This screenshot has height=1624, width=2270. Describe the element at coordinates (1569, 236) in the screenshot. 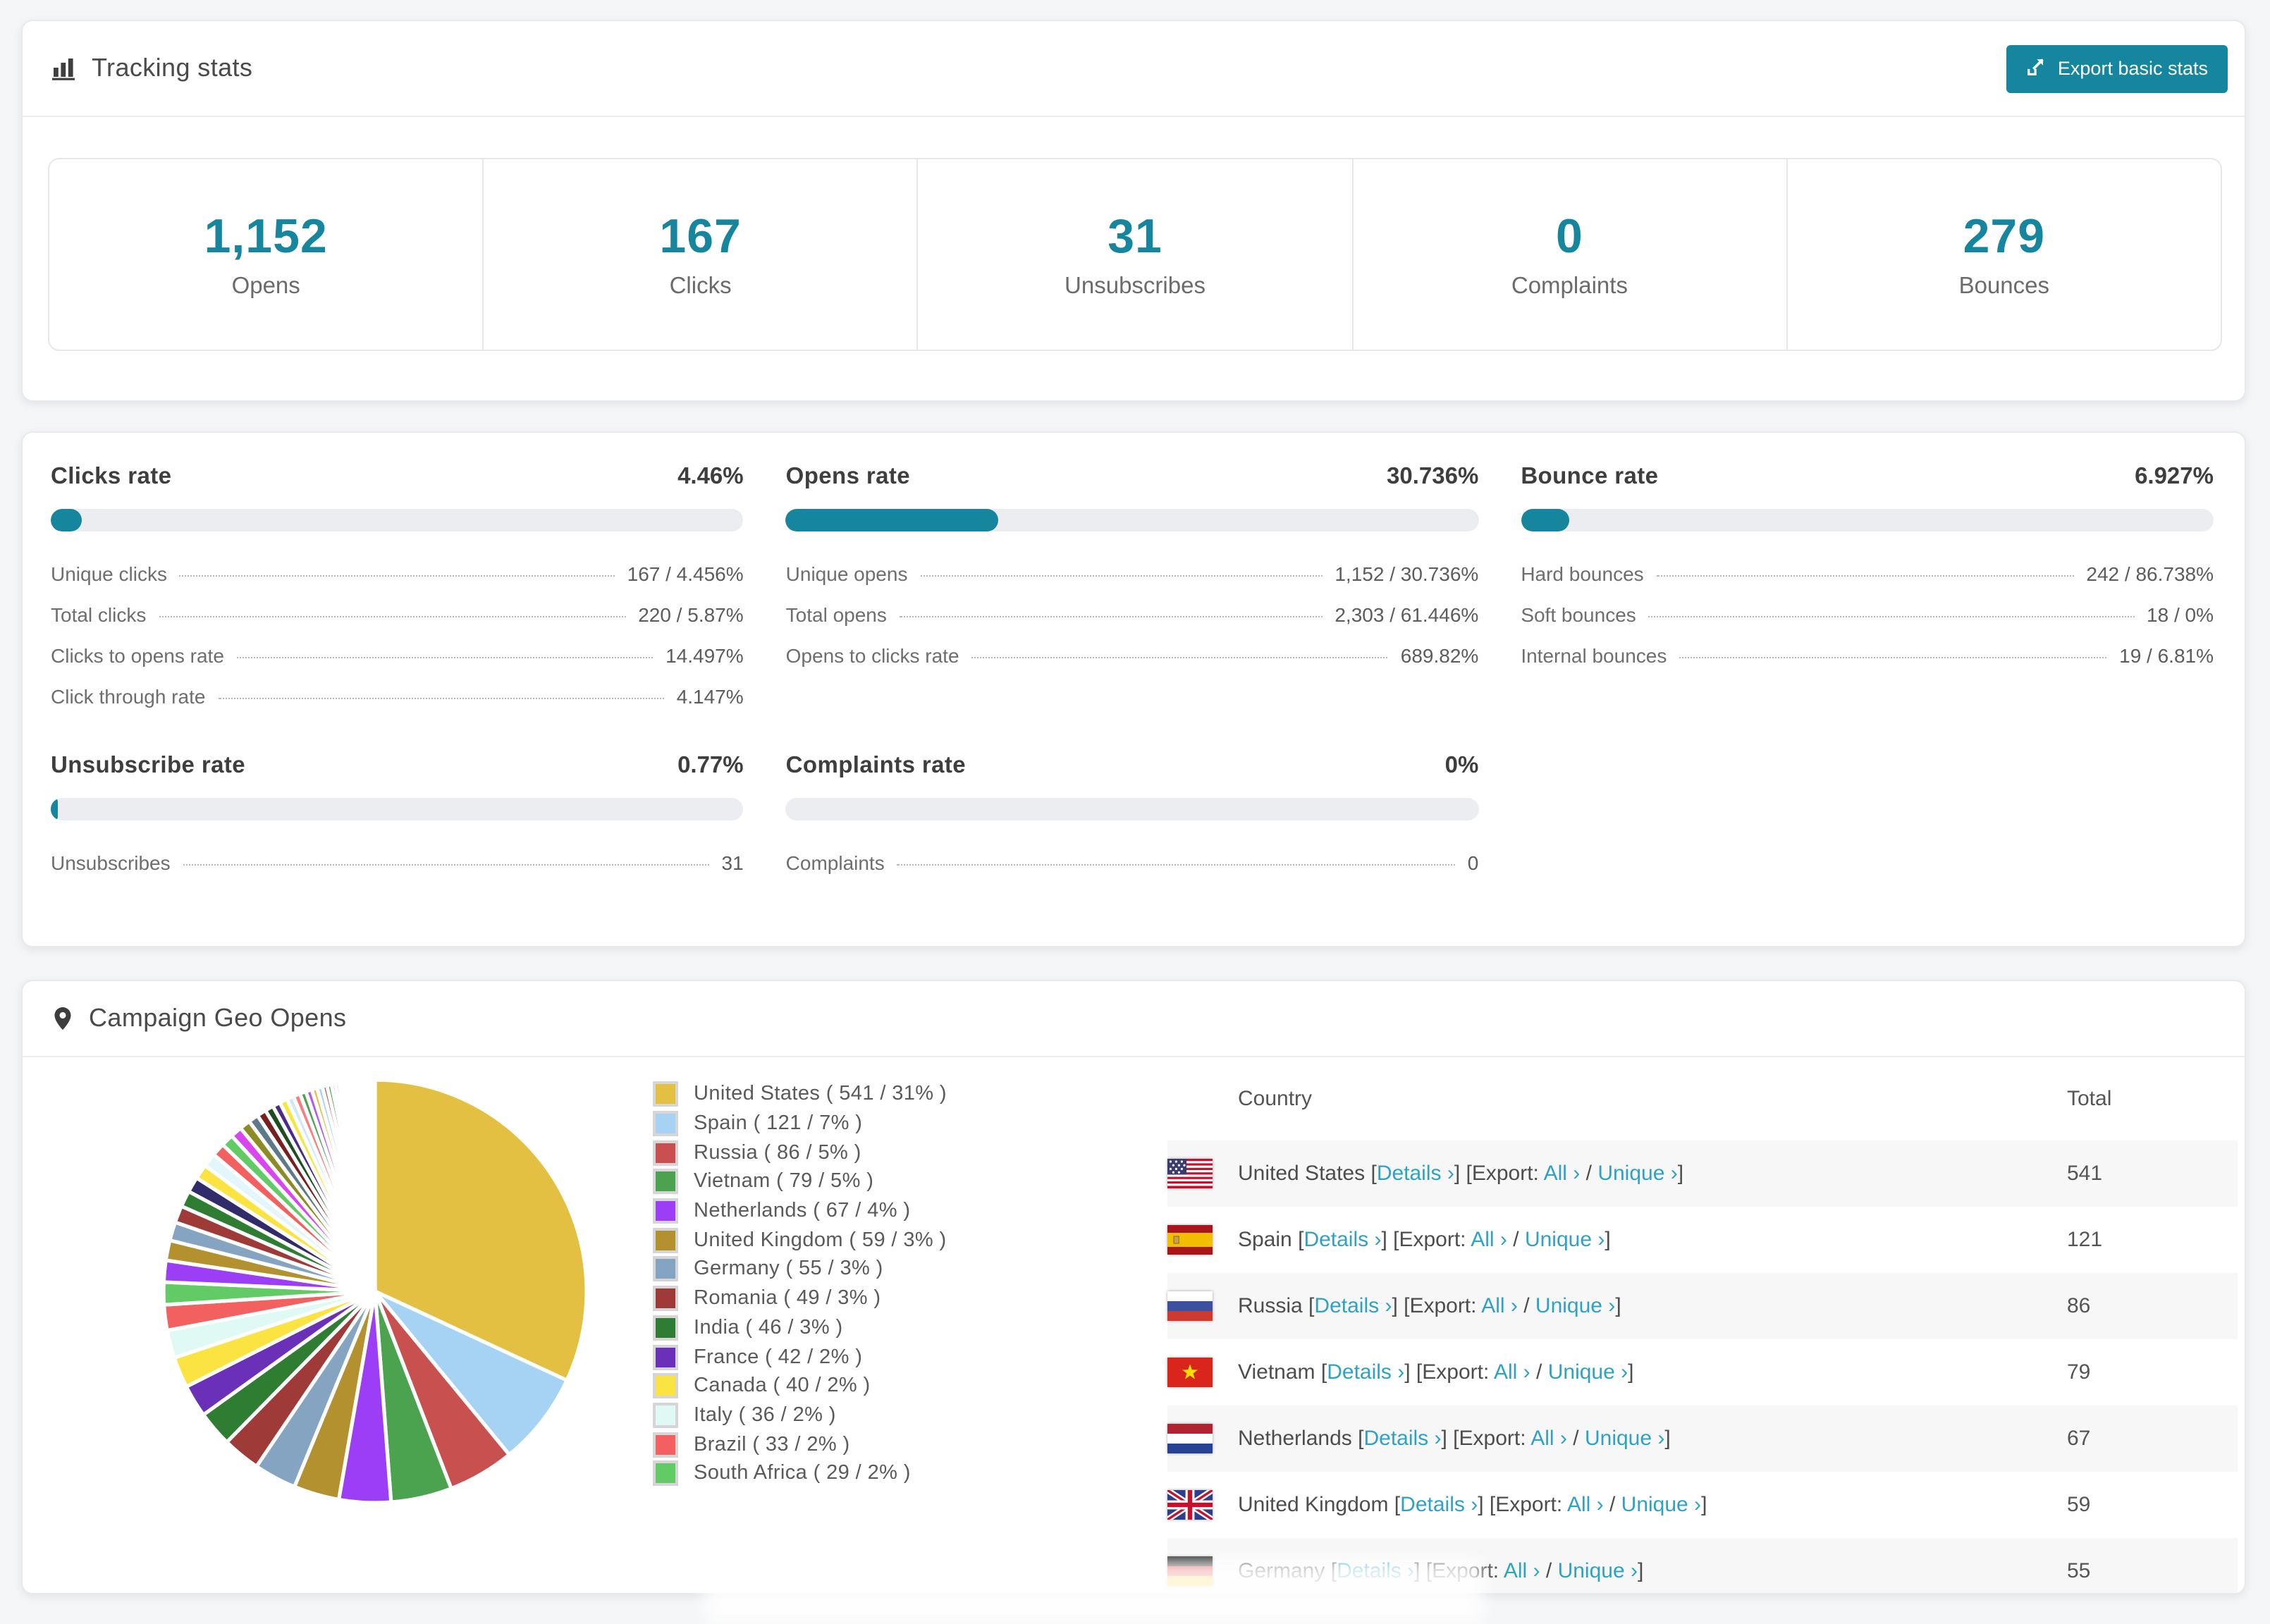

I see `stat-value: 0` at that location.